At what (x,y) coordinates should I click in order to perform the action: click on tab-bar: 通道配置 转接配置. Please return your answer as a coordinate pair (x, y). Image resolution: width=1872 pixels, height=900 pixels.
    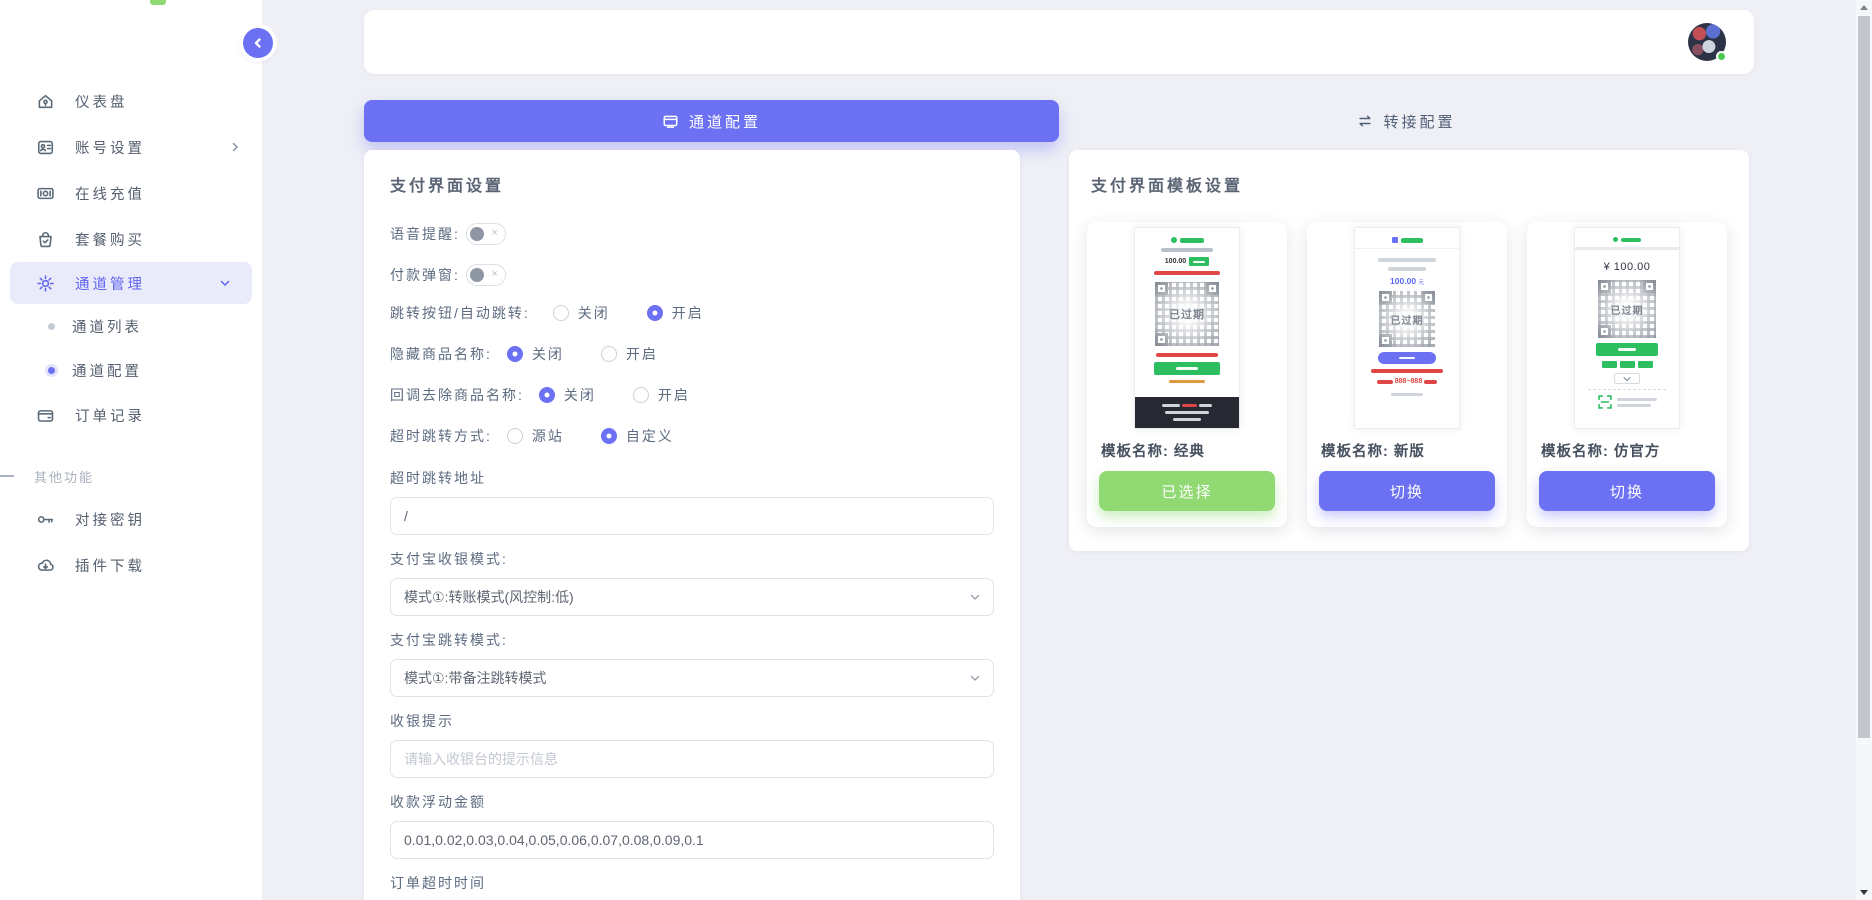
    Looking at the image, I should click on (1059, 121).